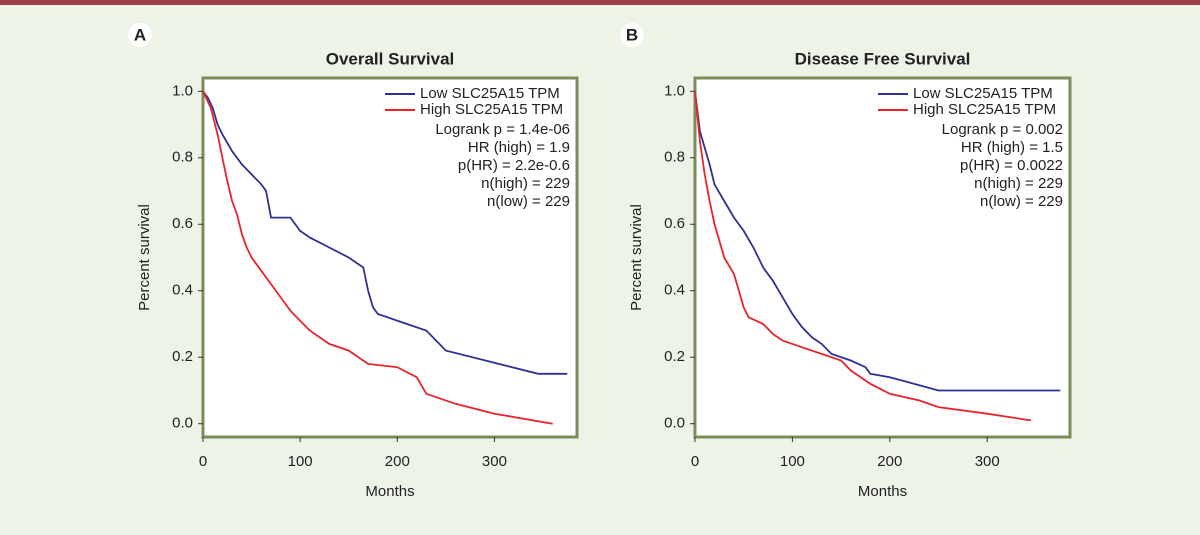 The image size is (1200, 535). I want to click on panel-label: A, so click(140, 34).